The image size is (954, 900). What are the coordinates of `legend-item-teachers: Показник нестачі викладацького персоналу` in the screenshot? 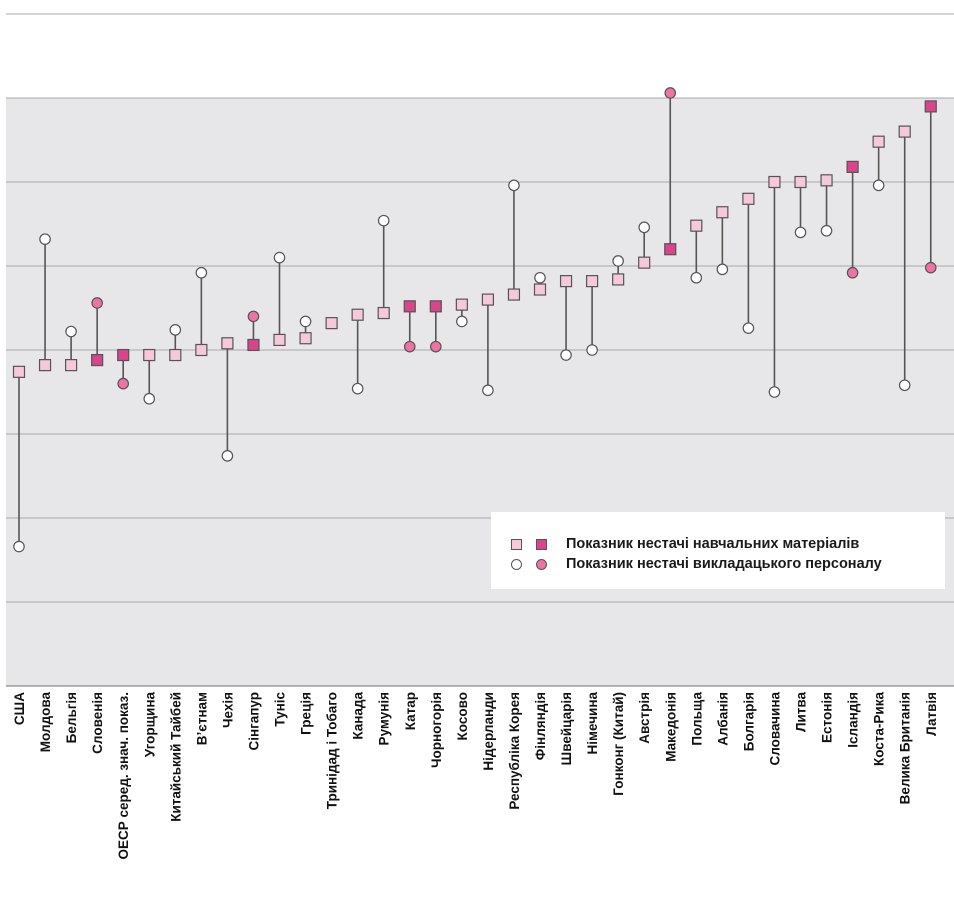 It's located at (686, 564).